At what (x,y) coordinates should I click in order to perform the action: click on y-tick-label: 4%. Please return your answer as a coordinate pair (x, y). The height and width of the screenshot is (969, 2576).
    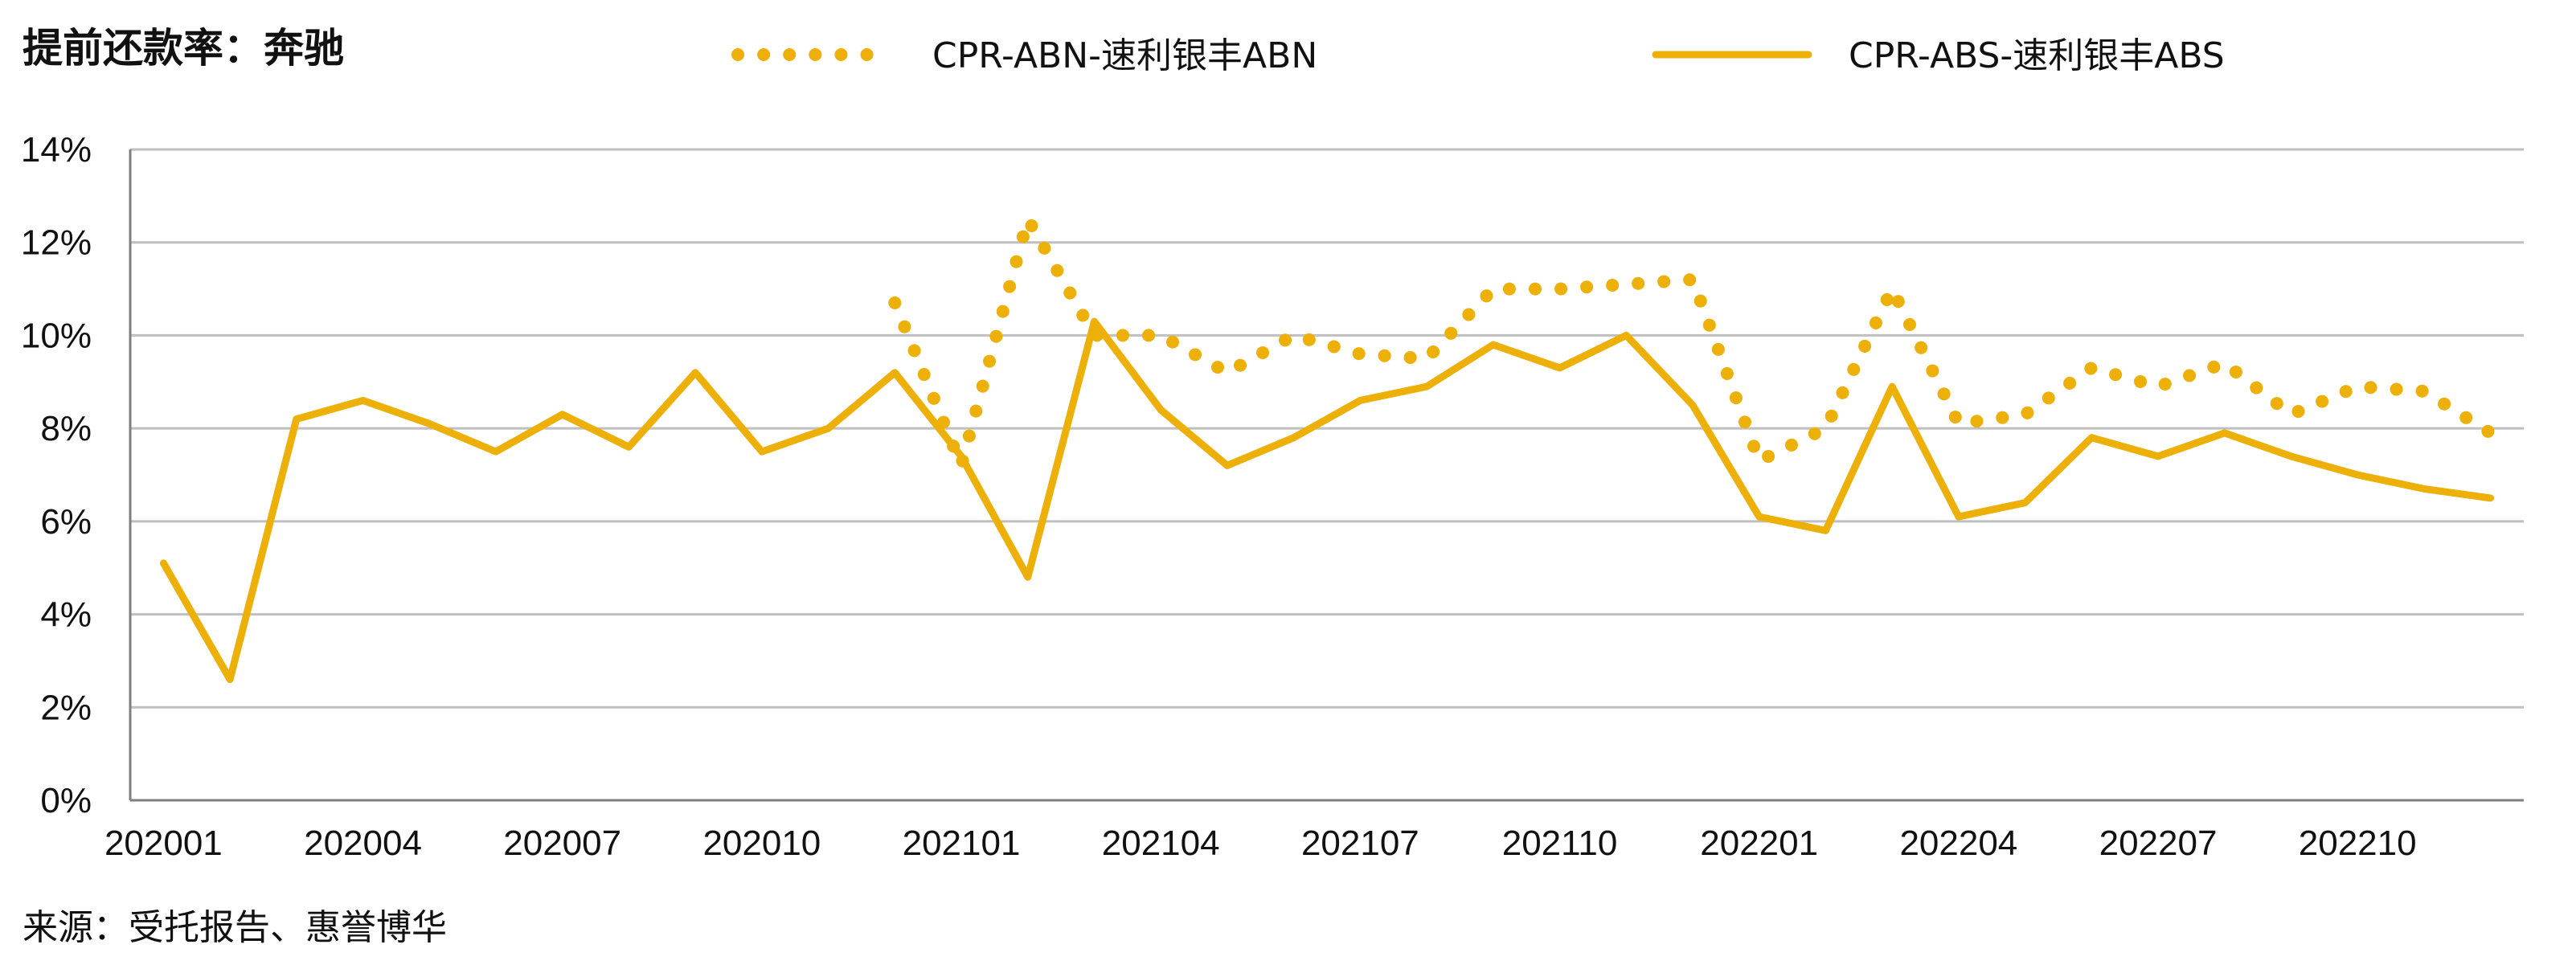
    Looking at the image, I should click on (66, 615).